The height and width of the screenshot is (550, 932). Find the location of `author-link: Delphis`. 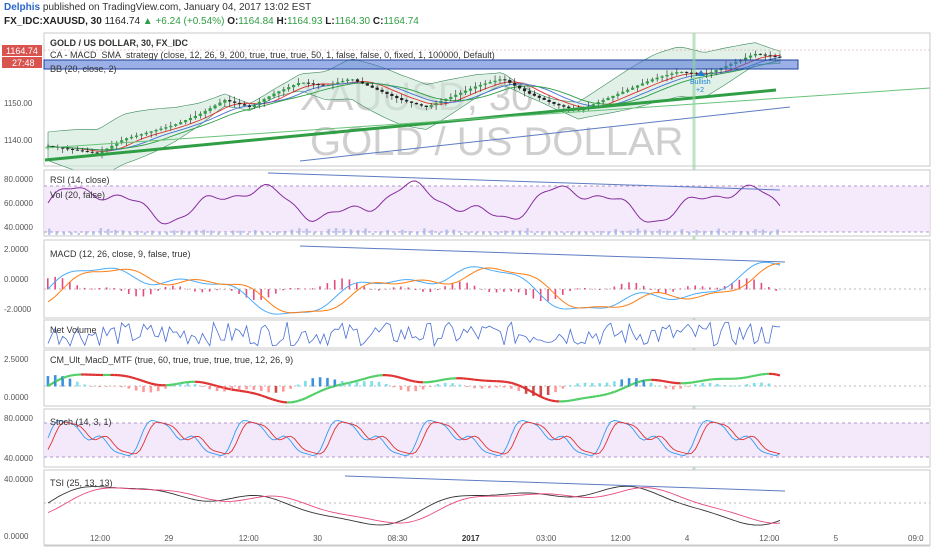

author-link: Delphis is located at coordinates (22, 7).